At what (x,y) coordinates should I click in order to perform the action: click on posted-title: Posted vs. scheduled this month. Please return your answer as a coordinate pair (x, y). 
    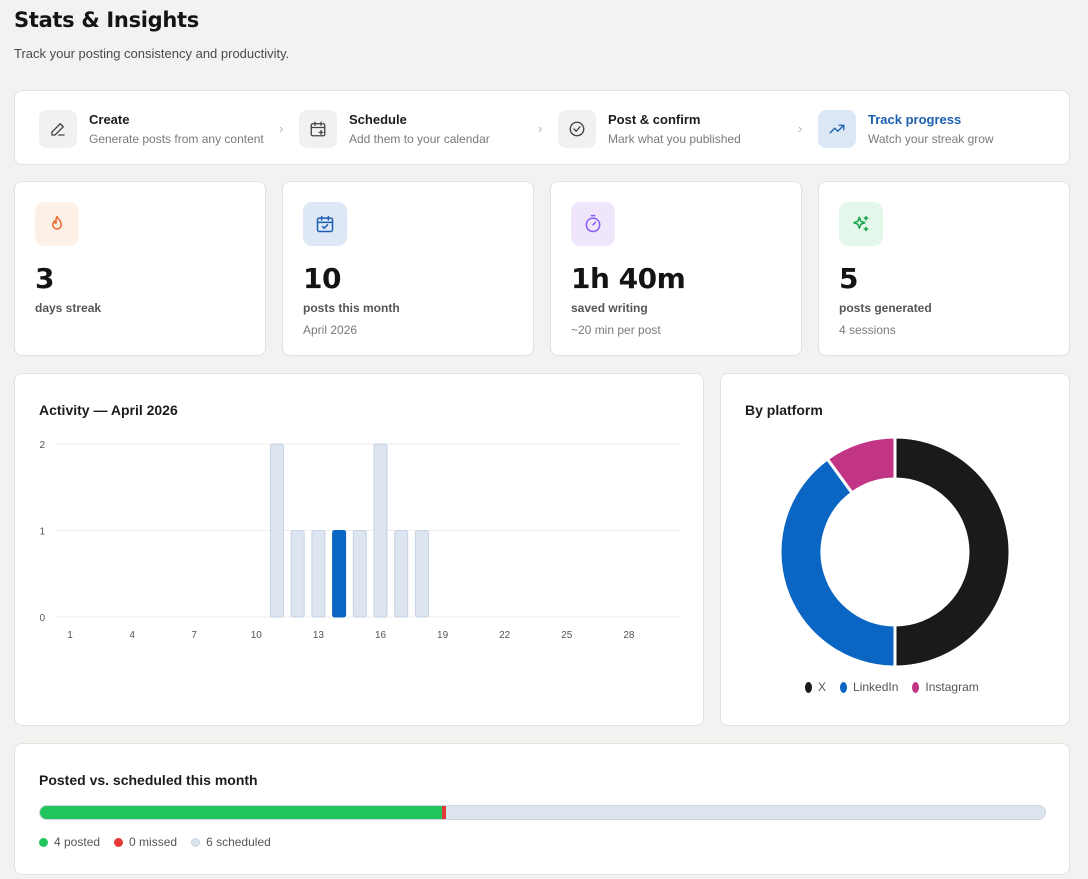
    Looking at the image, I should click on (148, 780).